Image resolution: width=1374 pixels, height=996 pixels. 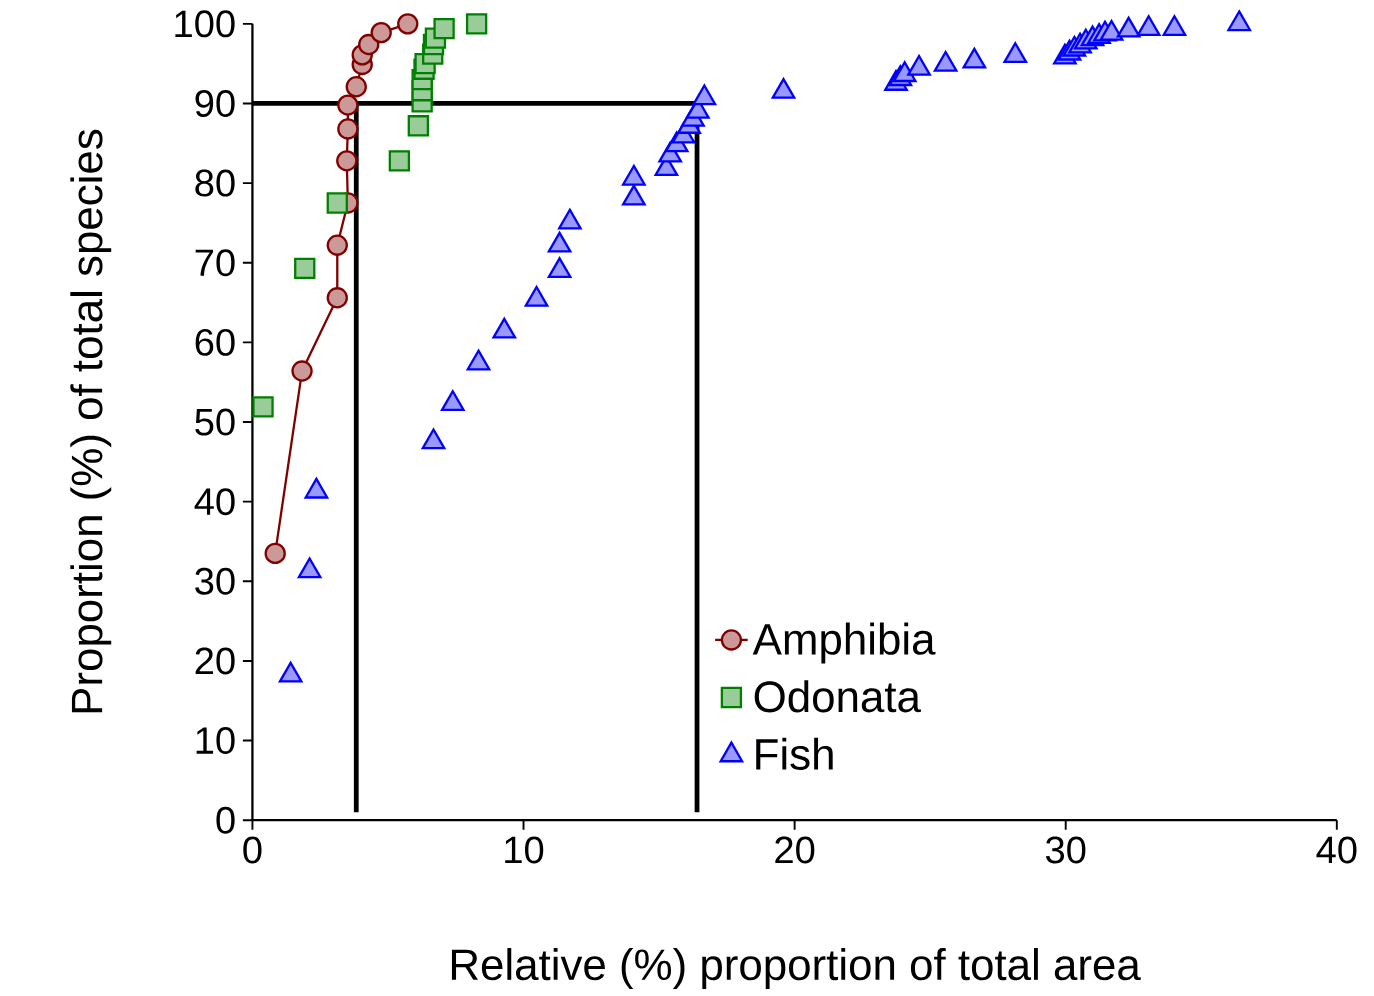 What do you see at coordinates (844, 643) in the screenshot?
I see `legend-label: Amphibia` at bounding box center [844, 643].